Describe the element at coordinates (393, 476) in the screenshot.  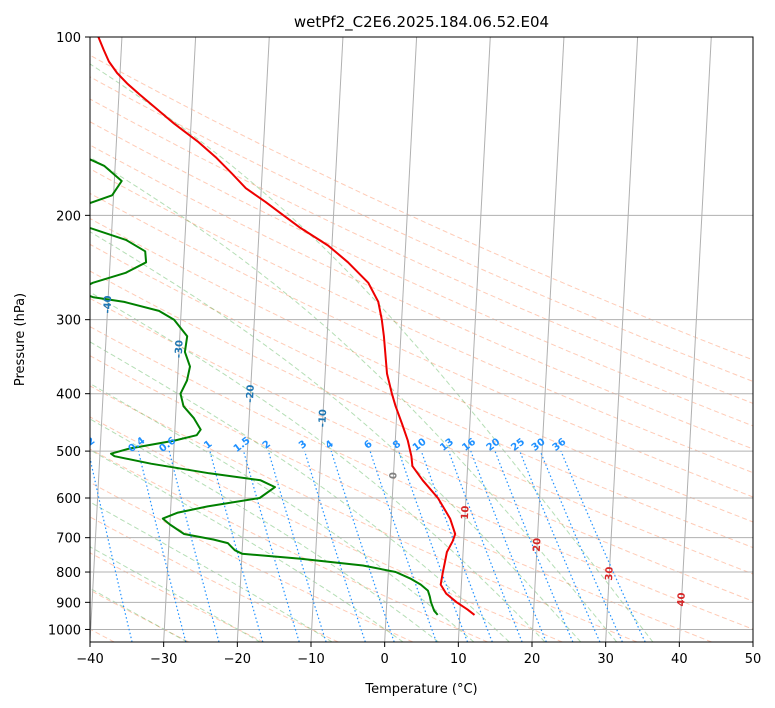
I see `isotherm-label: 0` at that location.